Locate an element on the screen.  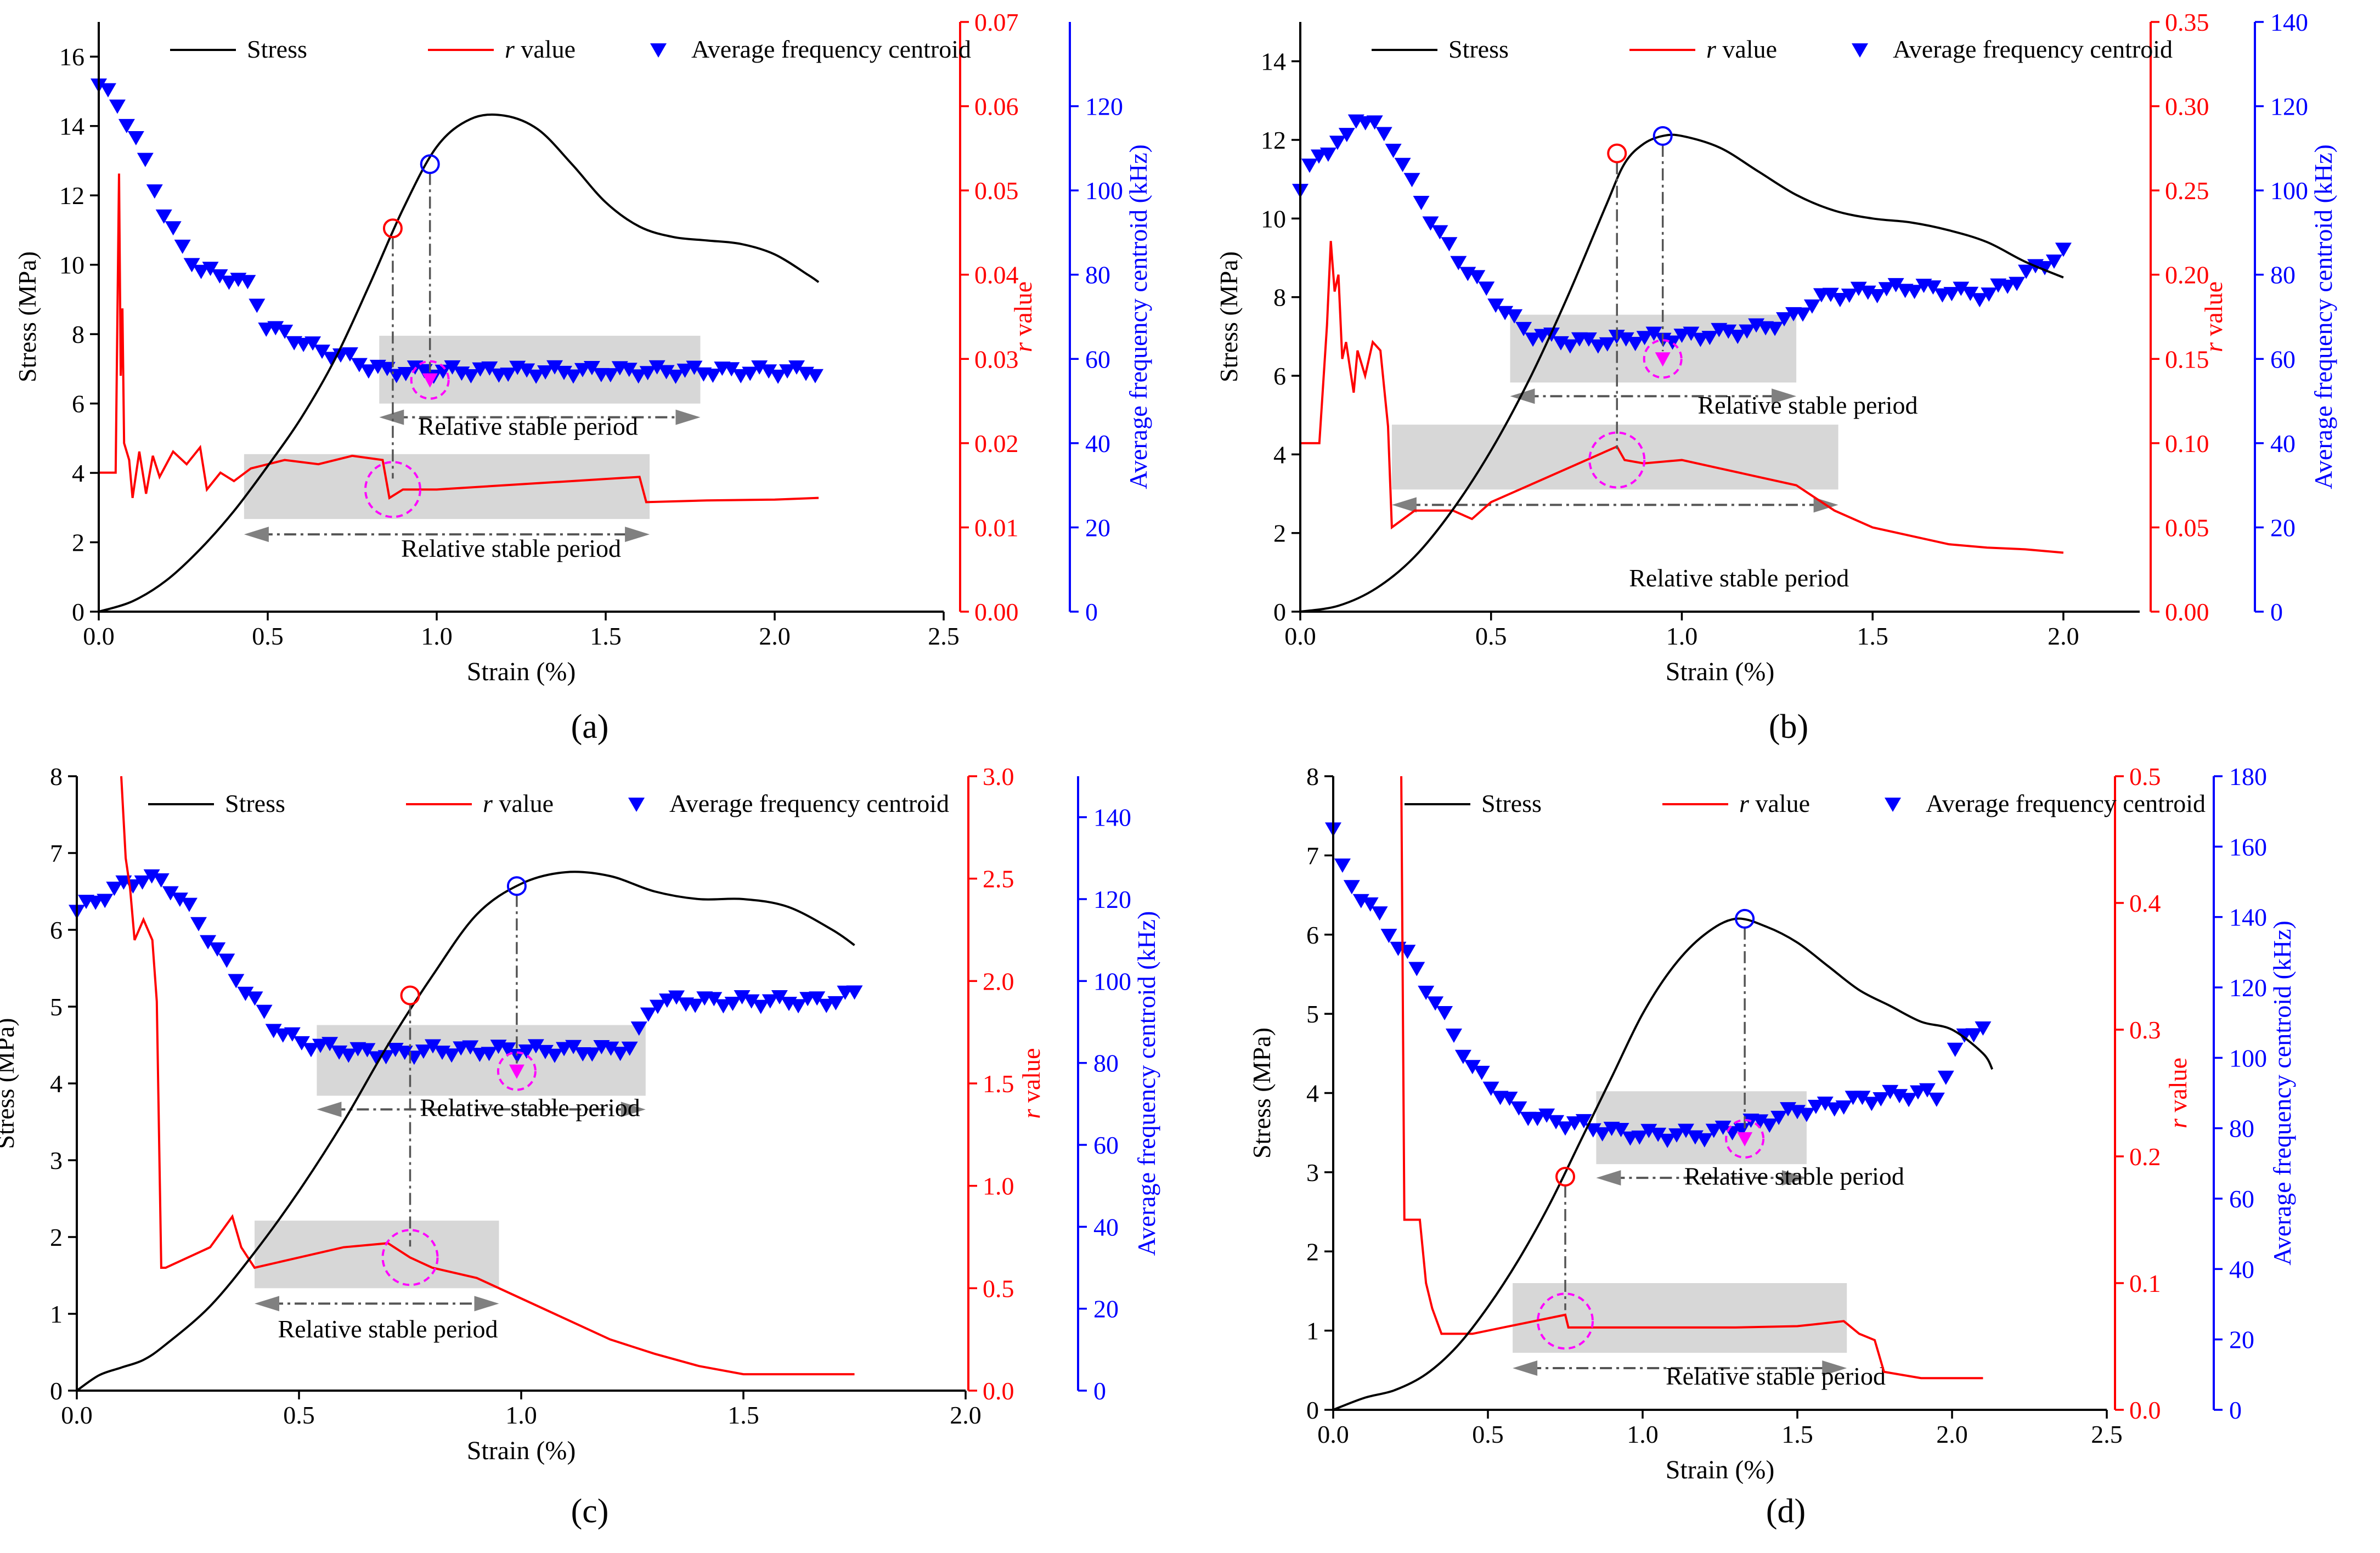
y-tick-label-stress: 2 is located at coordinates (1312, 1252).